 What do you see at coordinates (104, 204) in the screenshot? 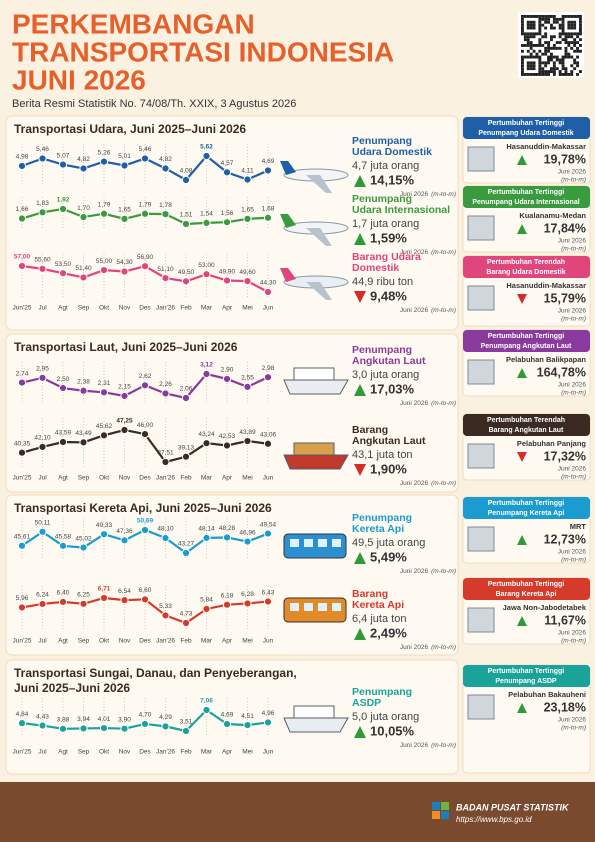
I see `data-label: 1,79` at bounding box center [104, 204].